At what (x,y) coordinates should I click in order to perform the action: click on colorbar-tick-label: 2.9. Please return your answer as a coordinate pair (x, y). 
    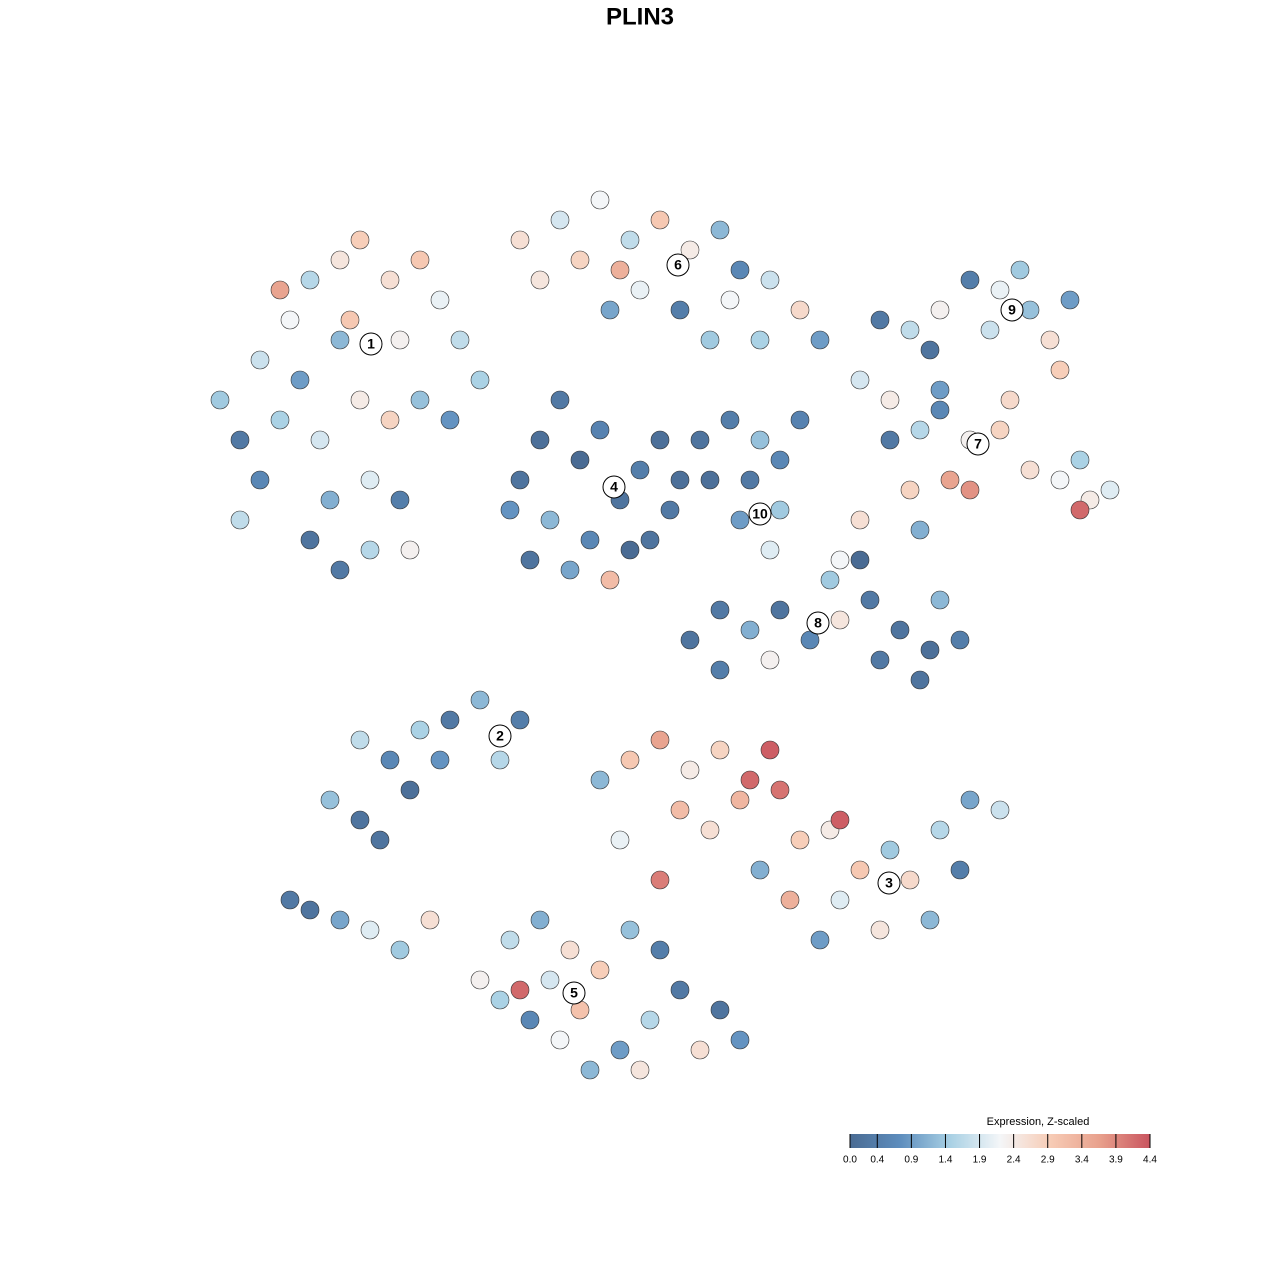
    Looking at the image, I should click on (1048, 1160).